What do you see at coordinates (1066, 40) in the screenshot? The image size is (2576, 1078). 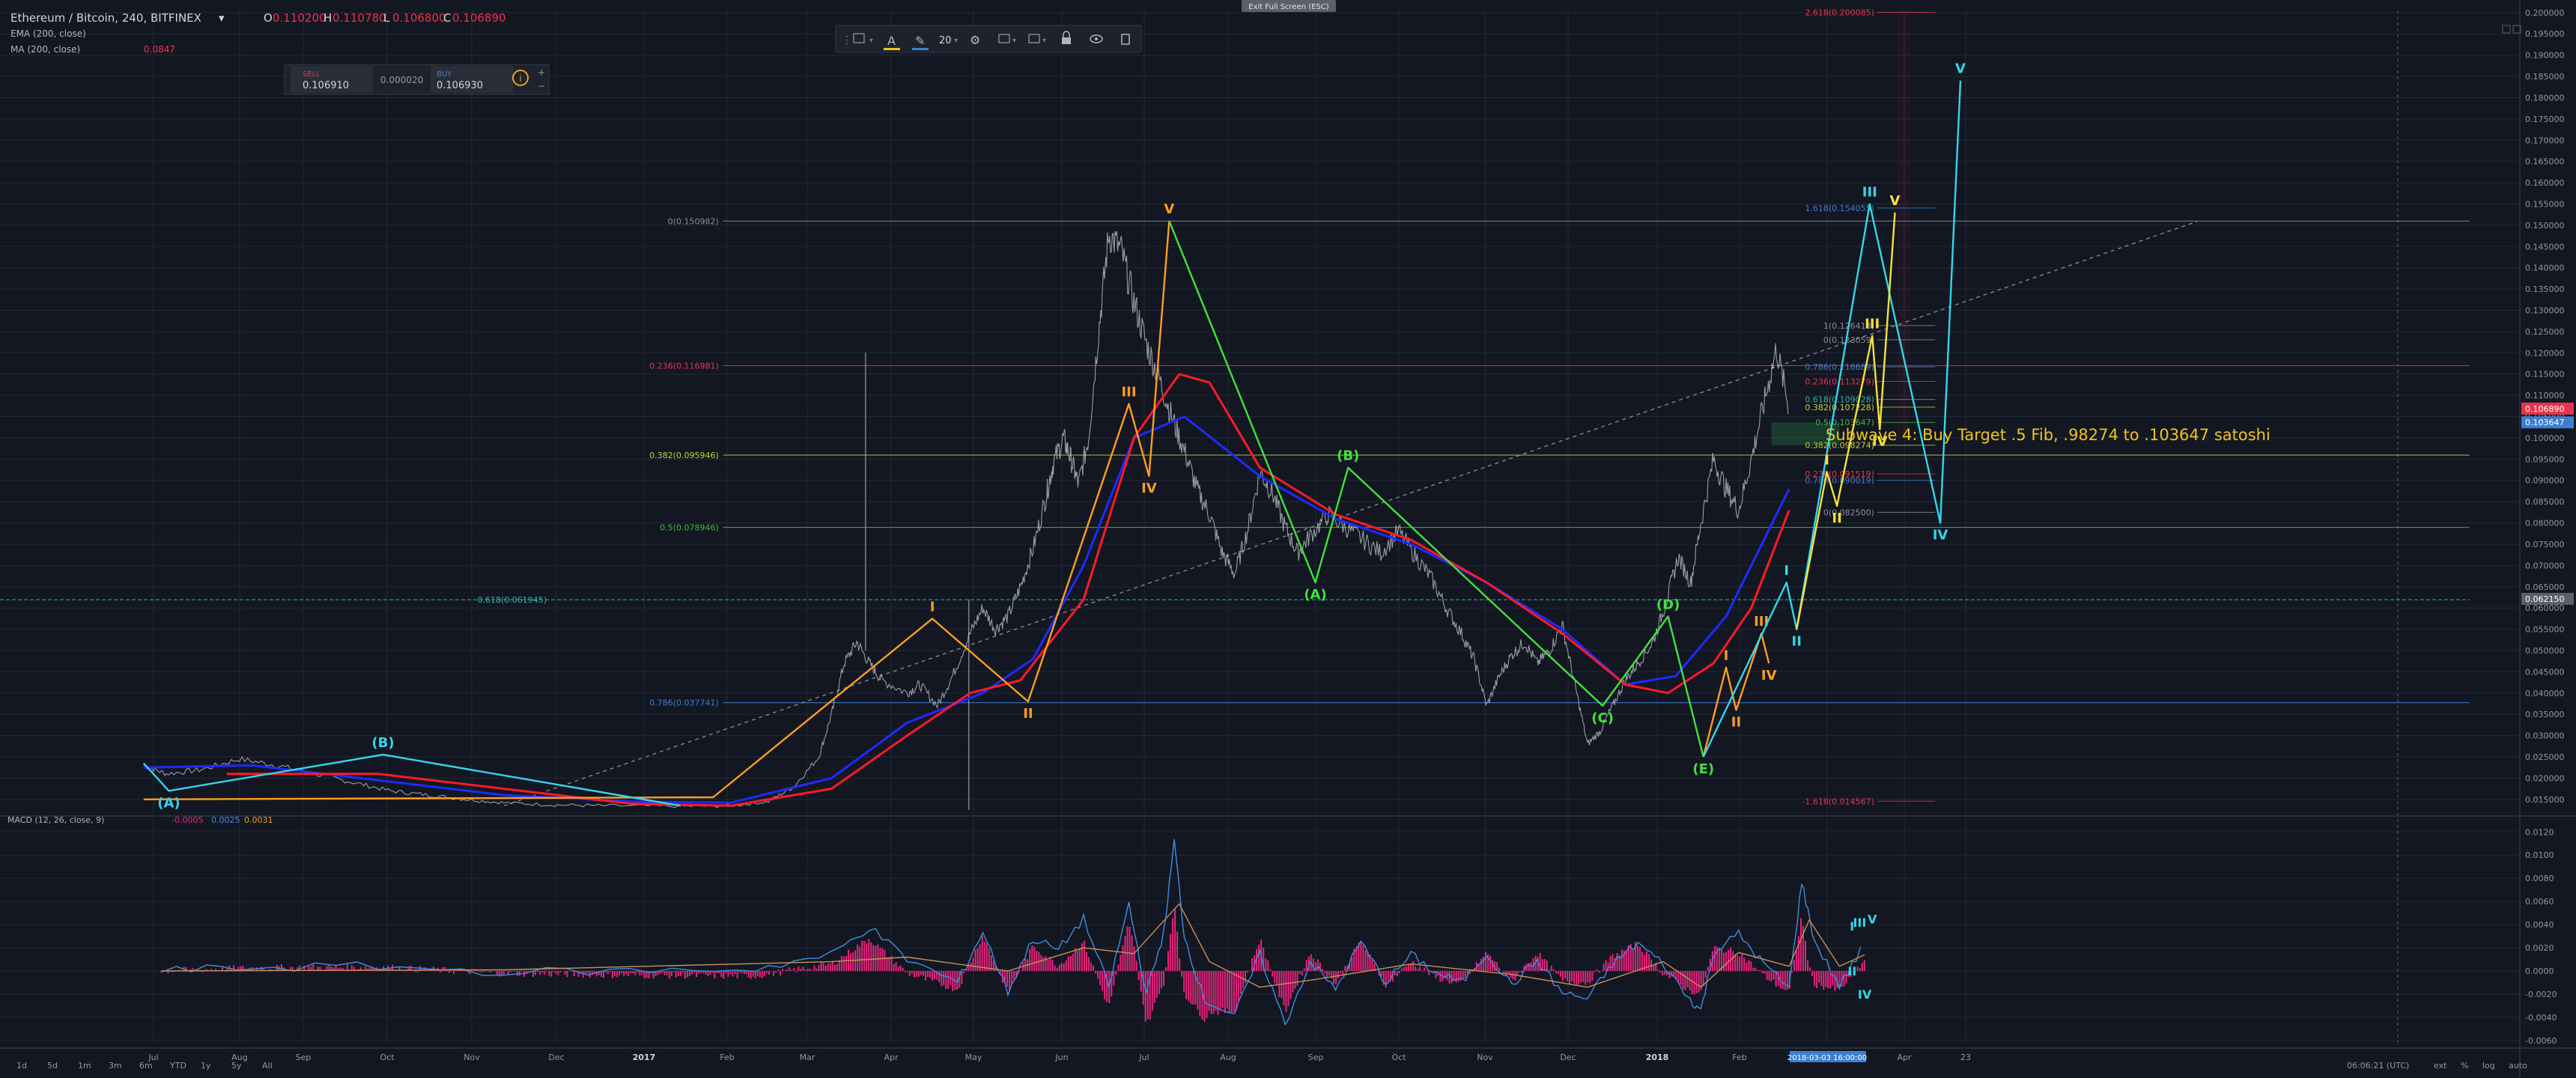 I see `lock-icon` at bounding box center [1066, 40].